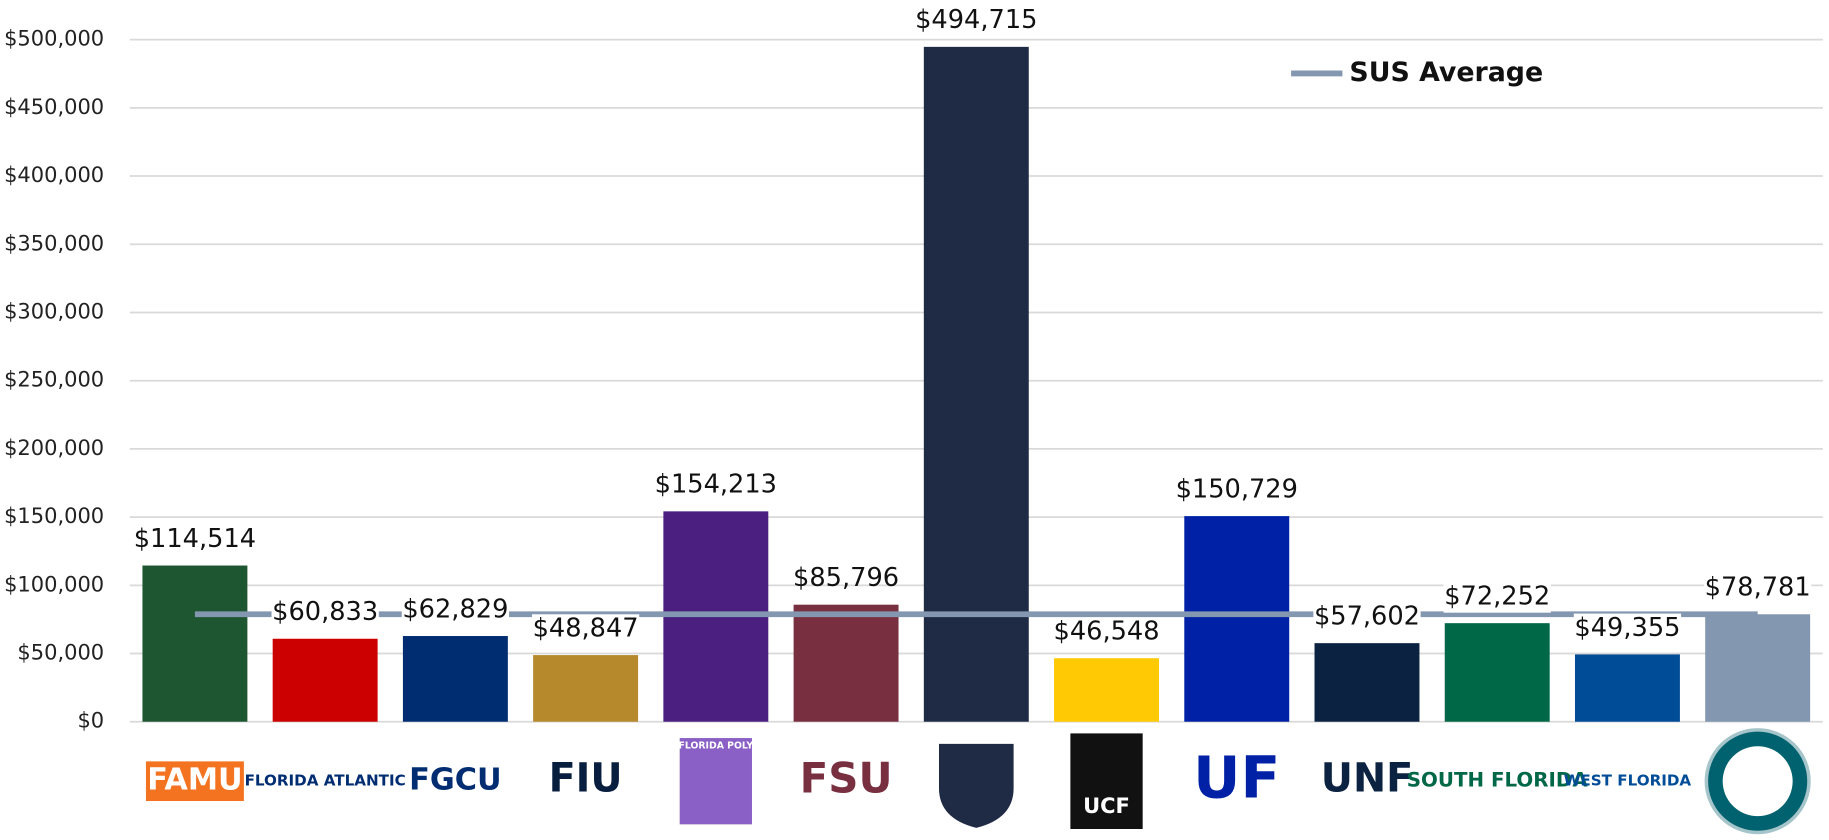  I want to click on y-tick-label: $200,000, so click(54, 448).